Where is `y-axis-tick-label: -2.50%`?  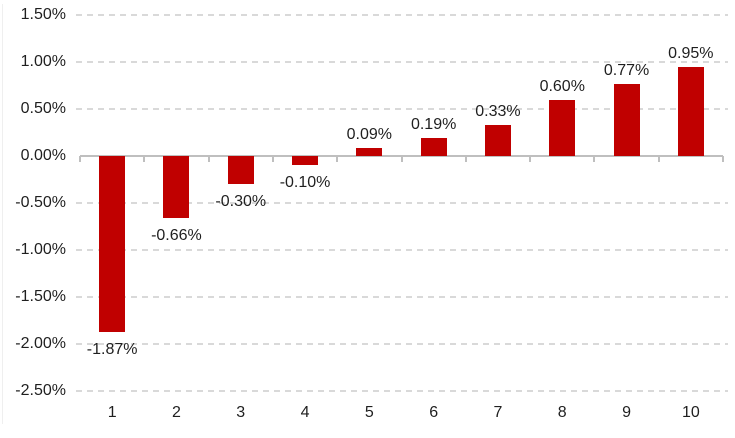
y-axis-tick-label: -2.50% is located at coordinates (40, 390).